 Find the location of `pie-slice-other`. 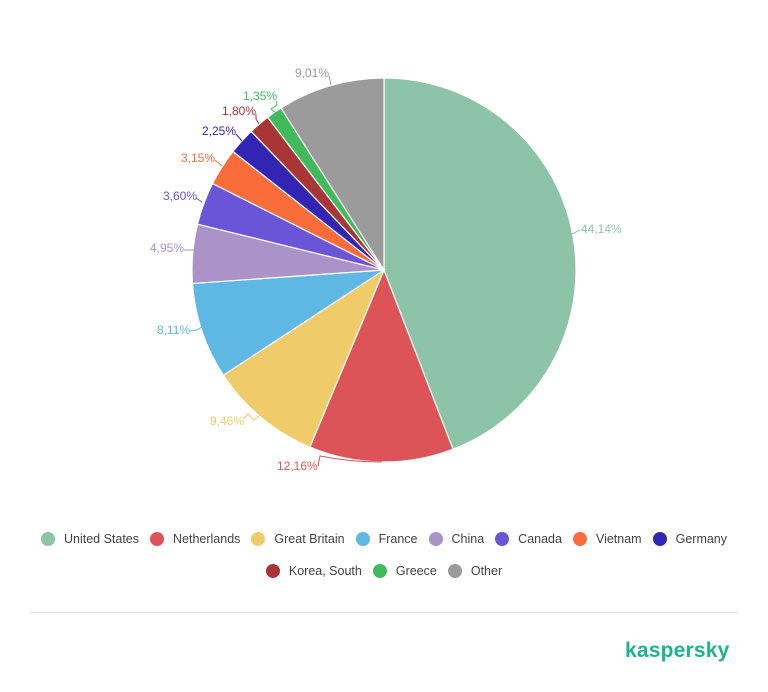

pie-slice-other is located at coordinates (332, 175).